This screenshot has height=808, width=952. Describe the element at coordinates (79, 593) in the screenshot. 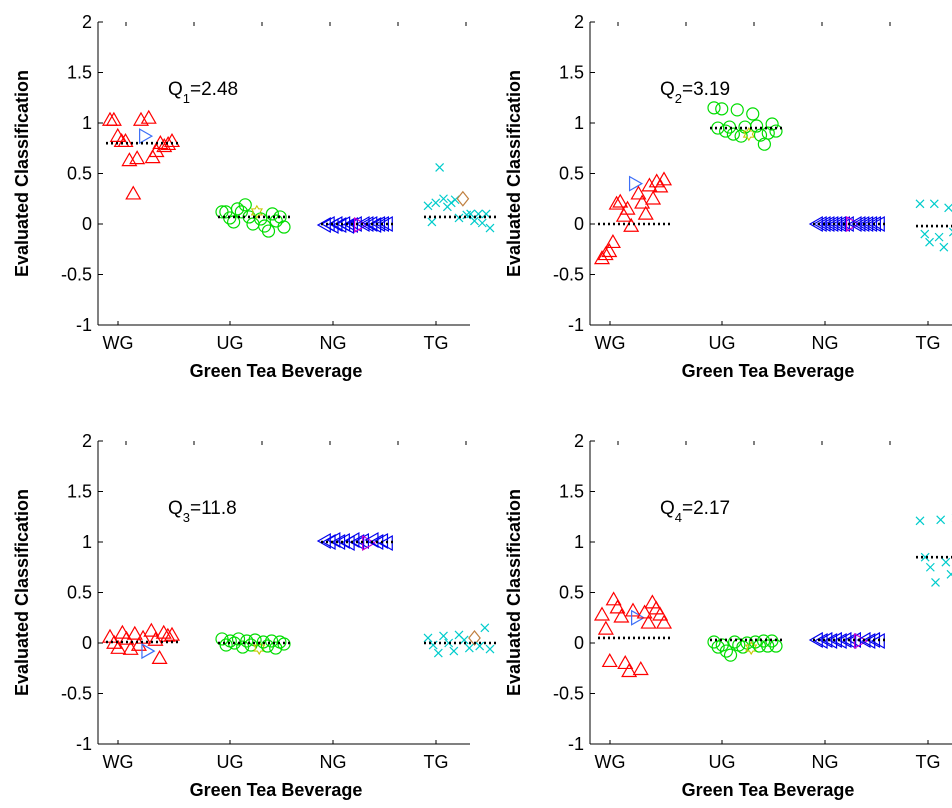

I see `y-tick-label: 0.5` at that location.